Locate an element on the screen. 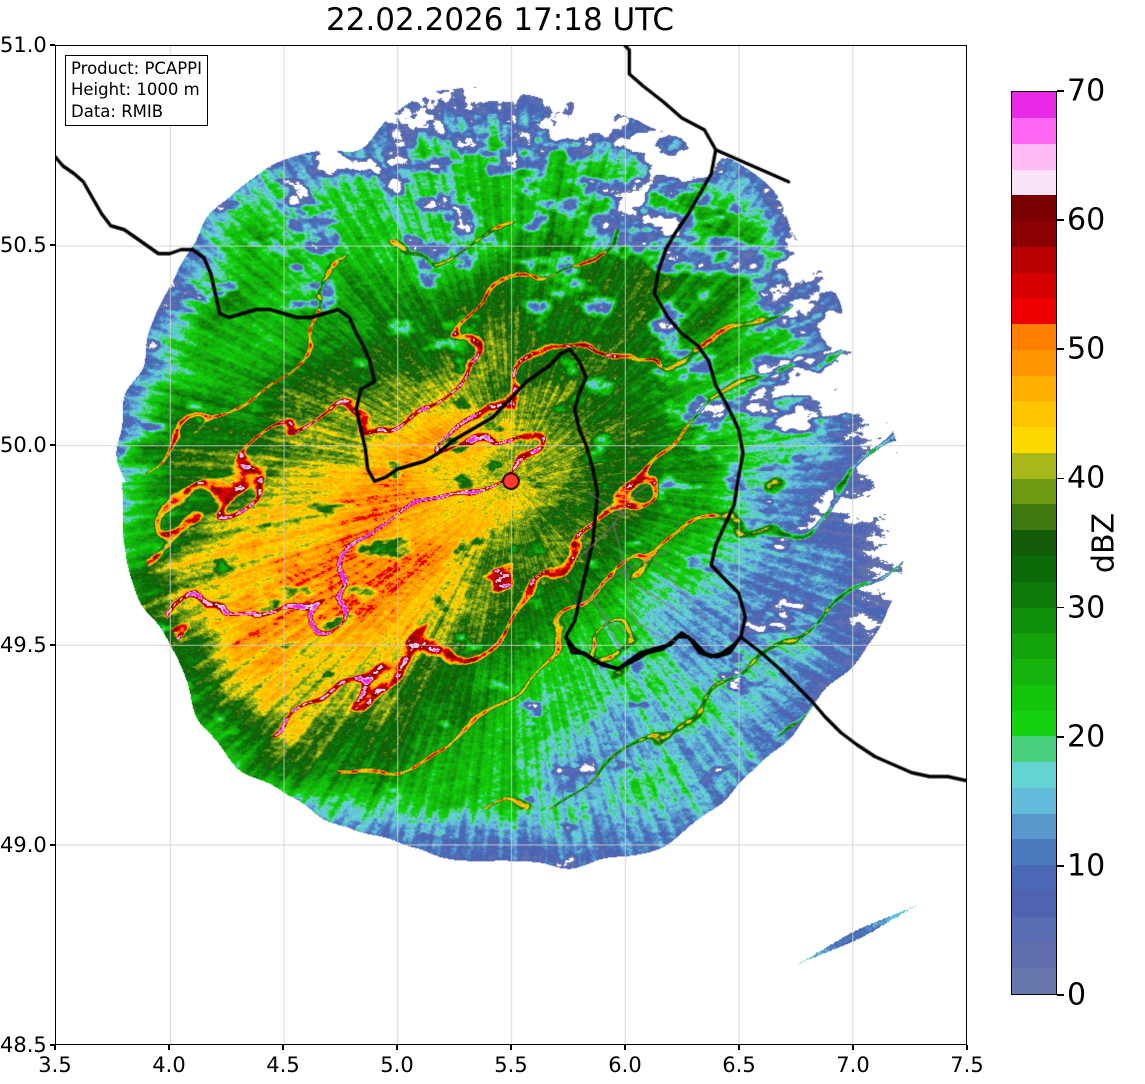 The width and height of the screenshot is (1145, 1084). y-tick-label: 49.0 is located at coordinates (23, 845).